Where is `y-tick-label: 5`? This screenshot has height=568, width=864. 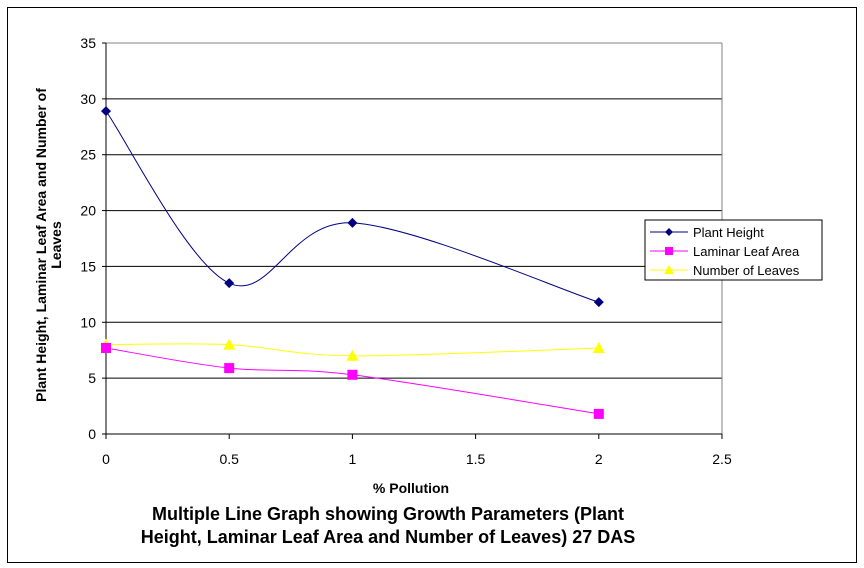
y-tick-label: 5 is located at coordinates (92, 378).